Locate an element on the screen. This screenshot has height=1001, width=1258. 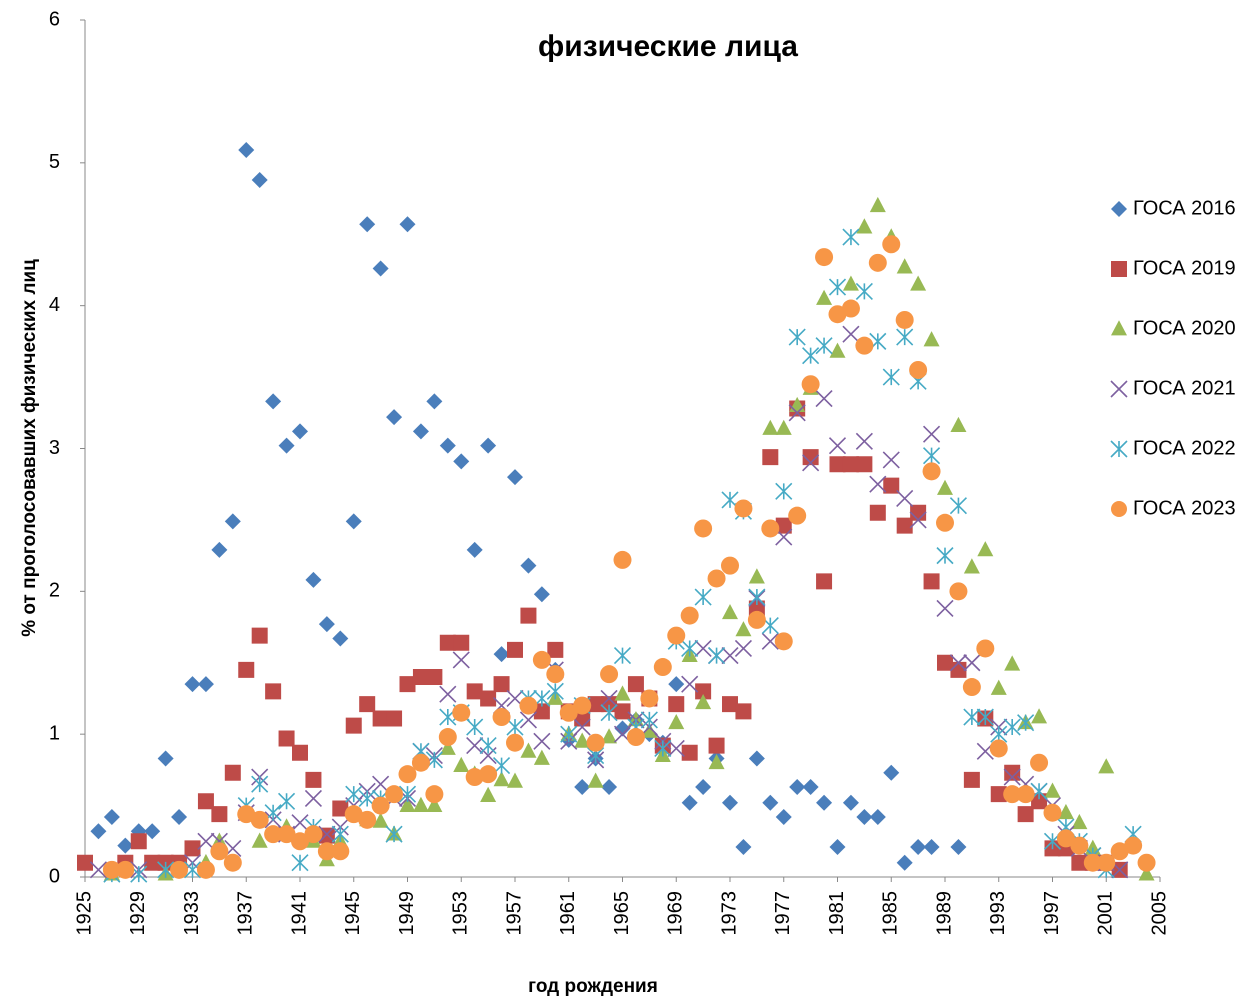
x-axis-title: год рождения is located at coordinates (593, 986).